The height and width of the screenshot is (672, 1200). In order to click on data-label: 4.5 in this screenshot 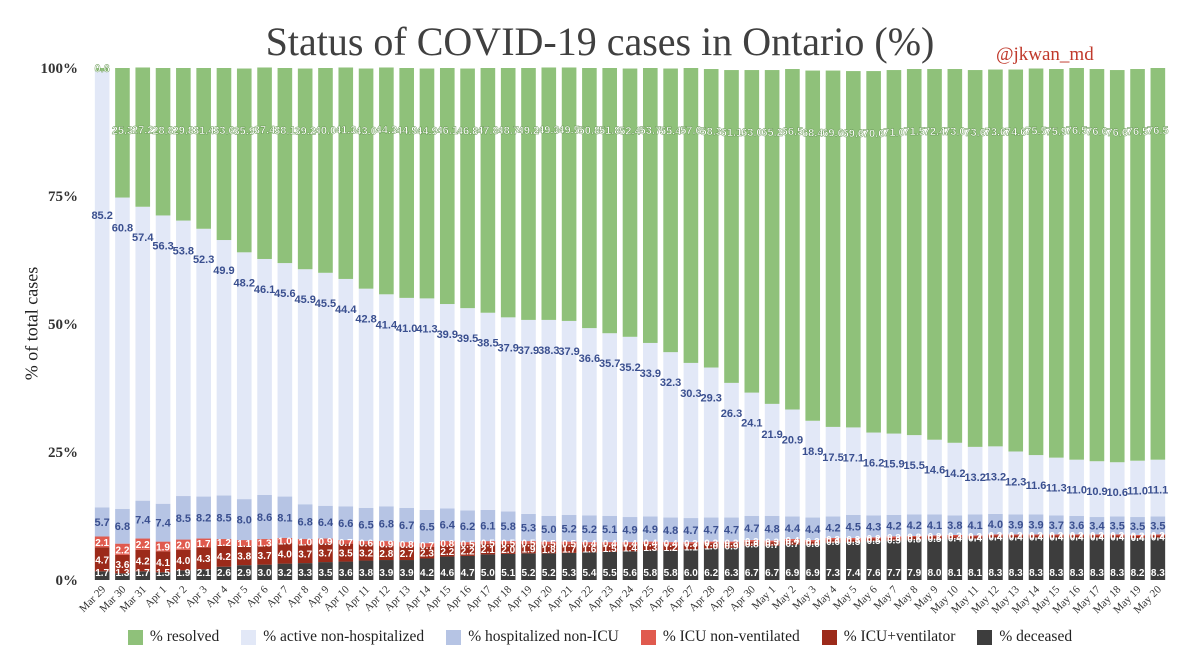, I will do `click(853, 527)`.